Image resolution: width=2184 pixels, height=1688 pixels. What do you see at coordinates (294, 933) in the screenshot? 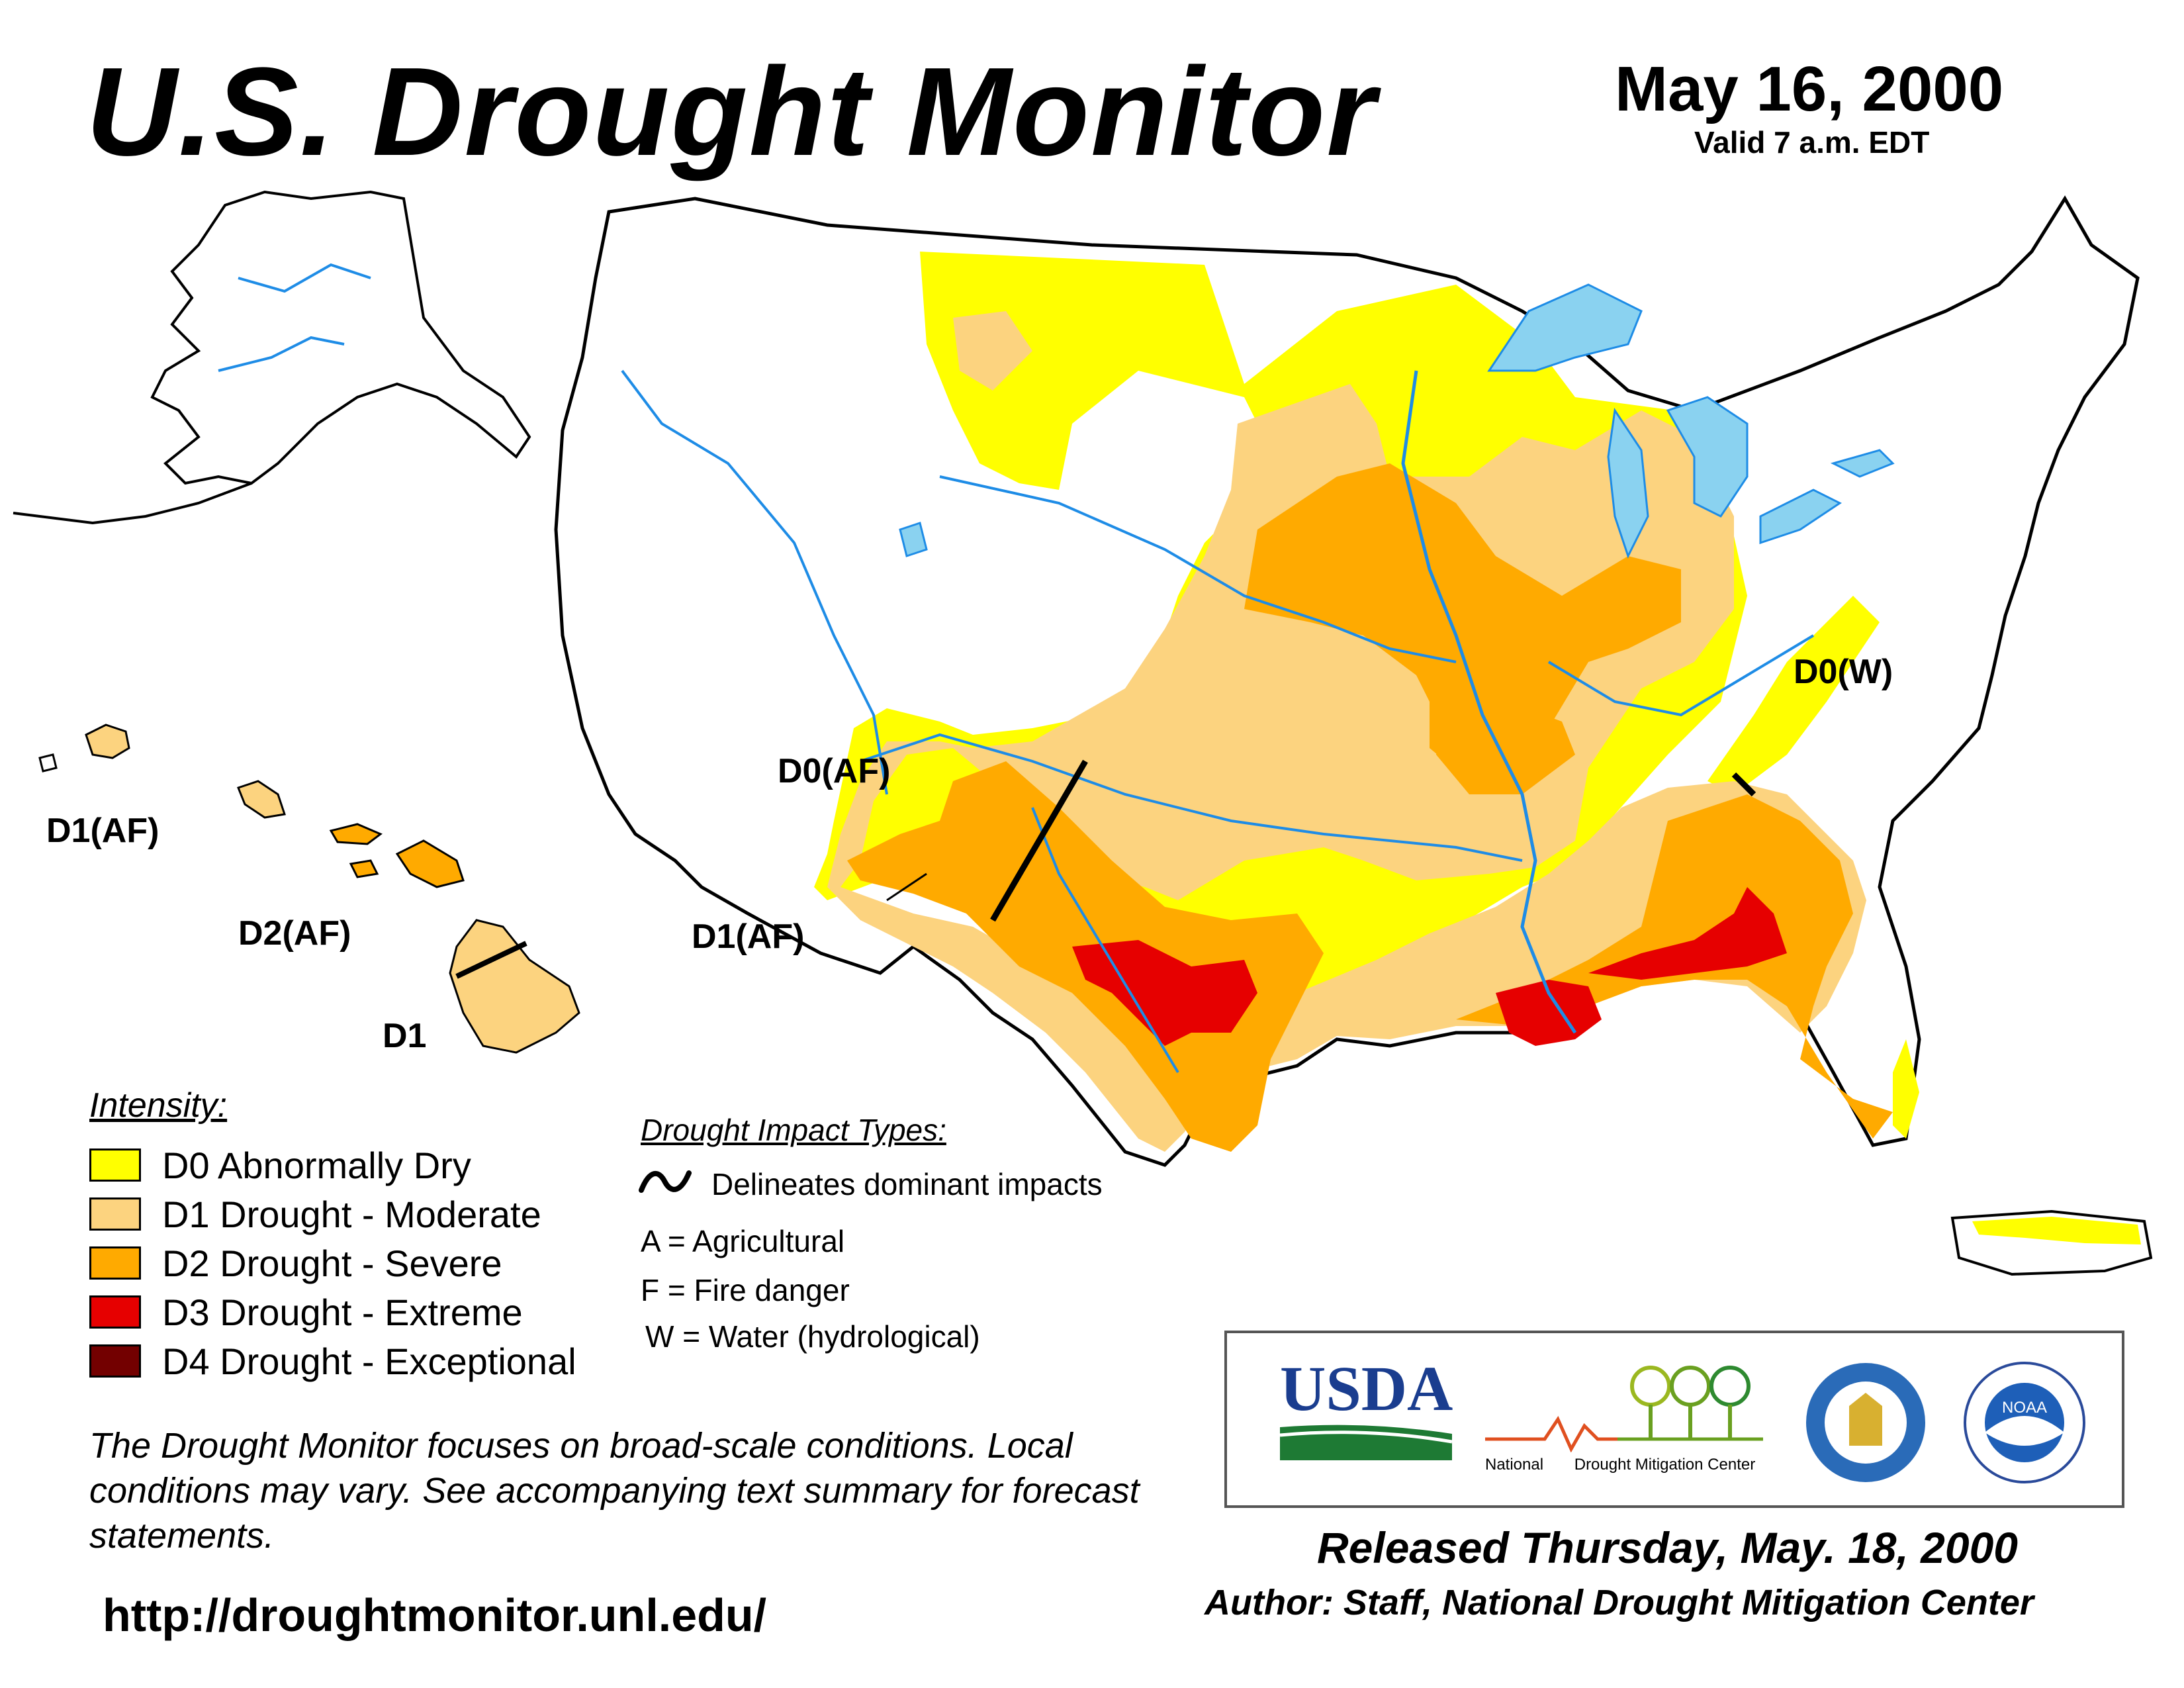
I see `label-hawaii-d2af: D2(AF)` at bounding box center [294, 933].